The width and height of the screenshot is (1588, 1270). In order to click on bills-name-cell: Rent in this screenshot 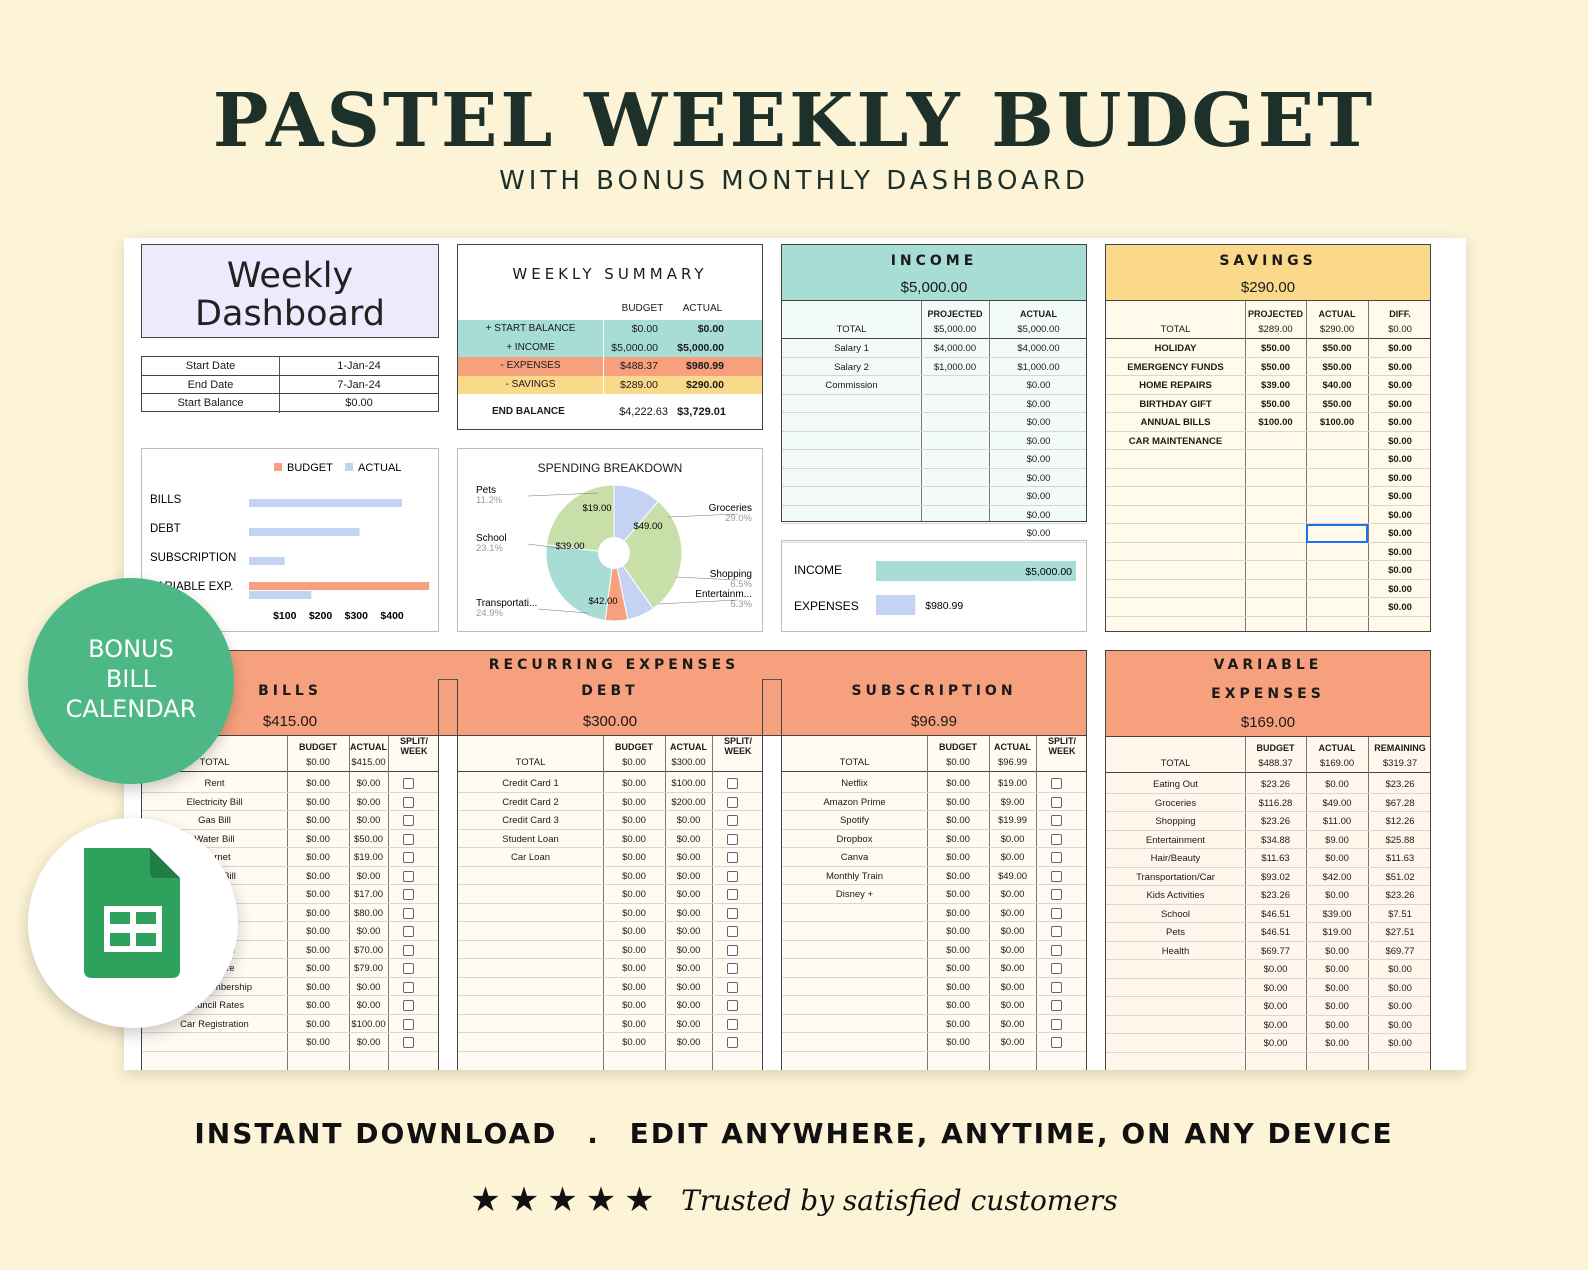, I will do `click(214, 783)`.